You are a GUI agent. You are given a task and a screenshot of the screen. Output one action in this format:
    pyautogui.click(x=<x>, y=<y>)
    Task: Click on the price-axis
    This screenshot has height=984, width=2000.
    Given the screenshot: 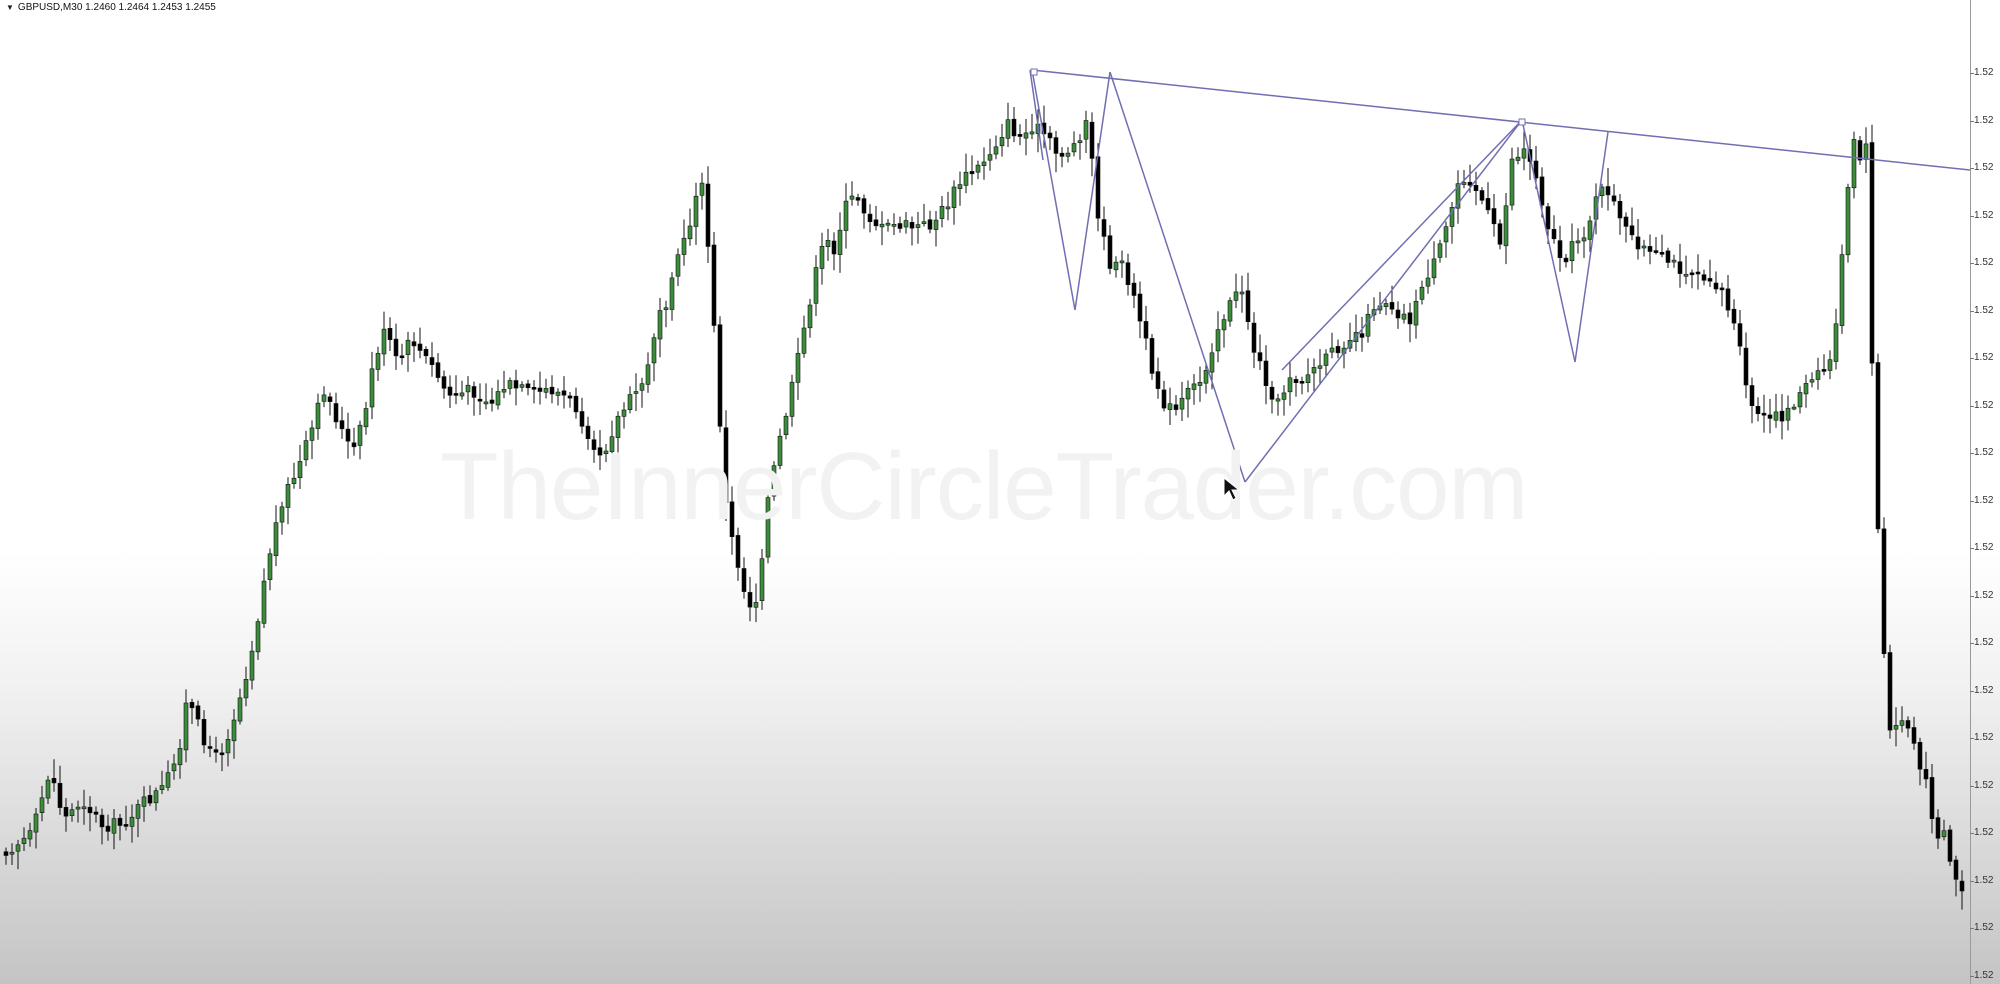 What is the action you would take?
    pyautogui.click(x=1985, y=492)
    